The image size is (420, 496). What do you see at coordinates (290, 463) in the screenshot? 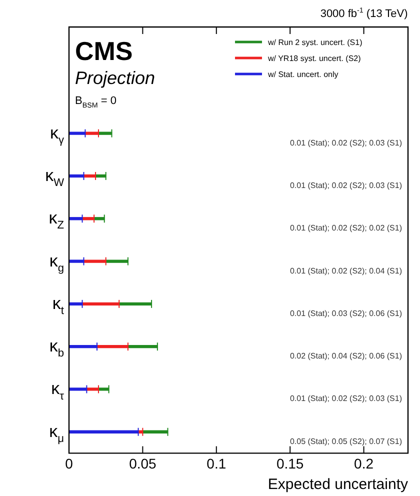
I see `x-tick-label: 0.15` at bounding box center [290, 463].